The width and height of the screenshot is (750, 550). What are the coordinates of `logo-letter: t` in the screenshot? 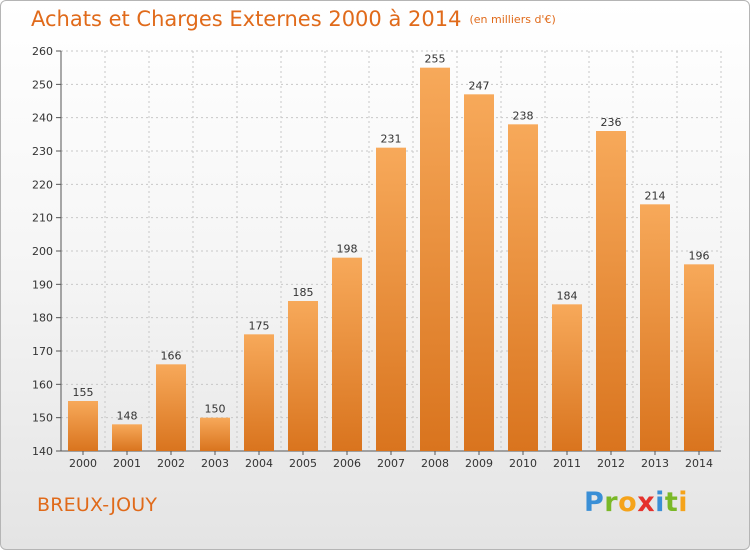 It's located at (671, 502).